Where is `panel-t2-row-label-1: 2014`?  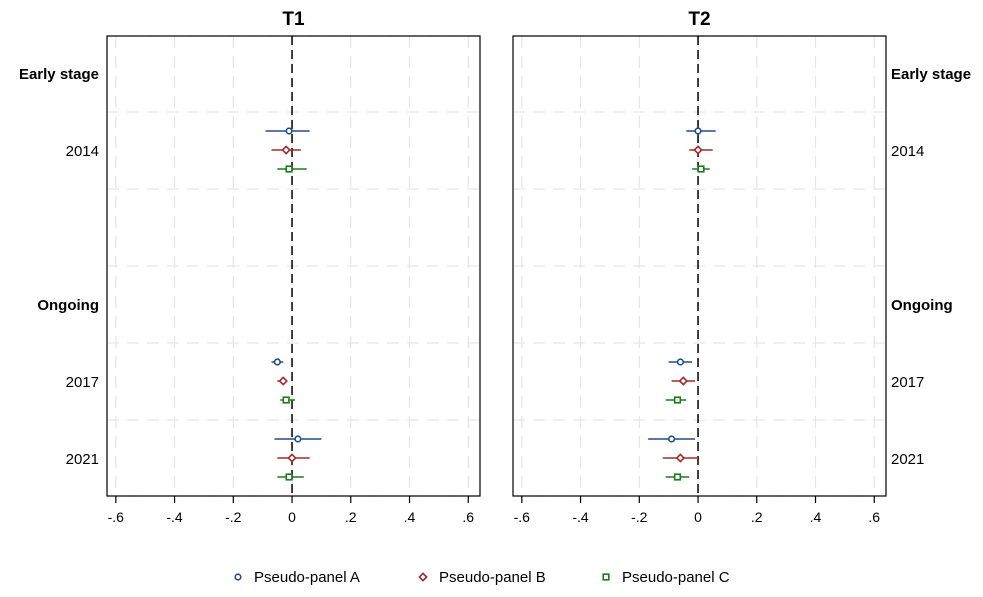 panel-t2-row-label-1: 2014 is located at coordinates (907, 151).